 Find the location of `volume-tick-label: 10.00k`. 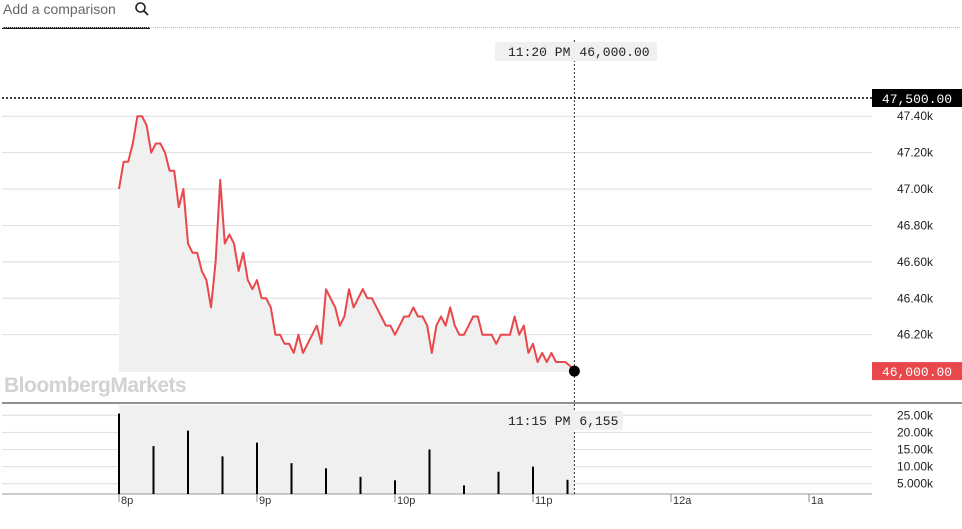

volume-tick-label: 10.00k is located at coordinates (915, 467).